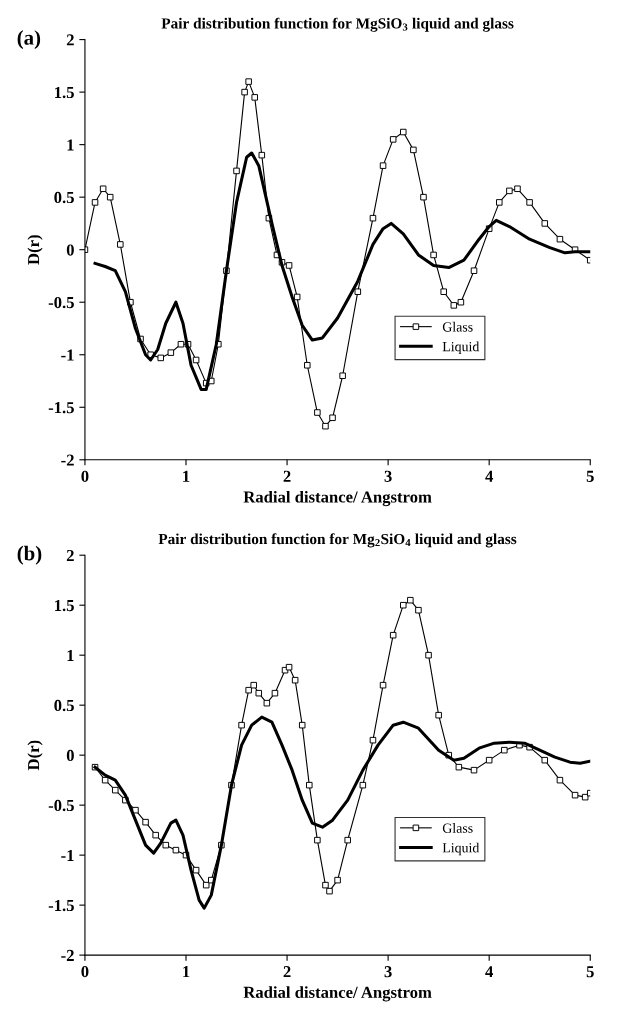 This screenshot has height=1015, width=620. I want to click on text: (a), so click(29, 40).